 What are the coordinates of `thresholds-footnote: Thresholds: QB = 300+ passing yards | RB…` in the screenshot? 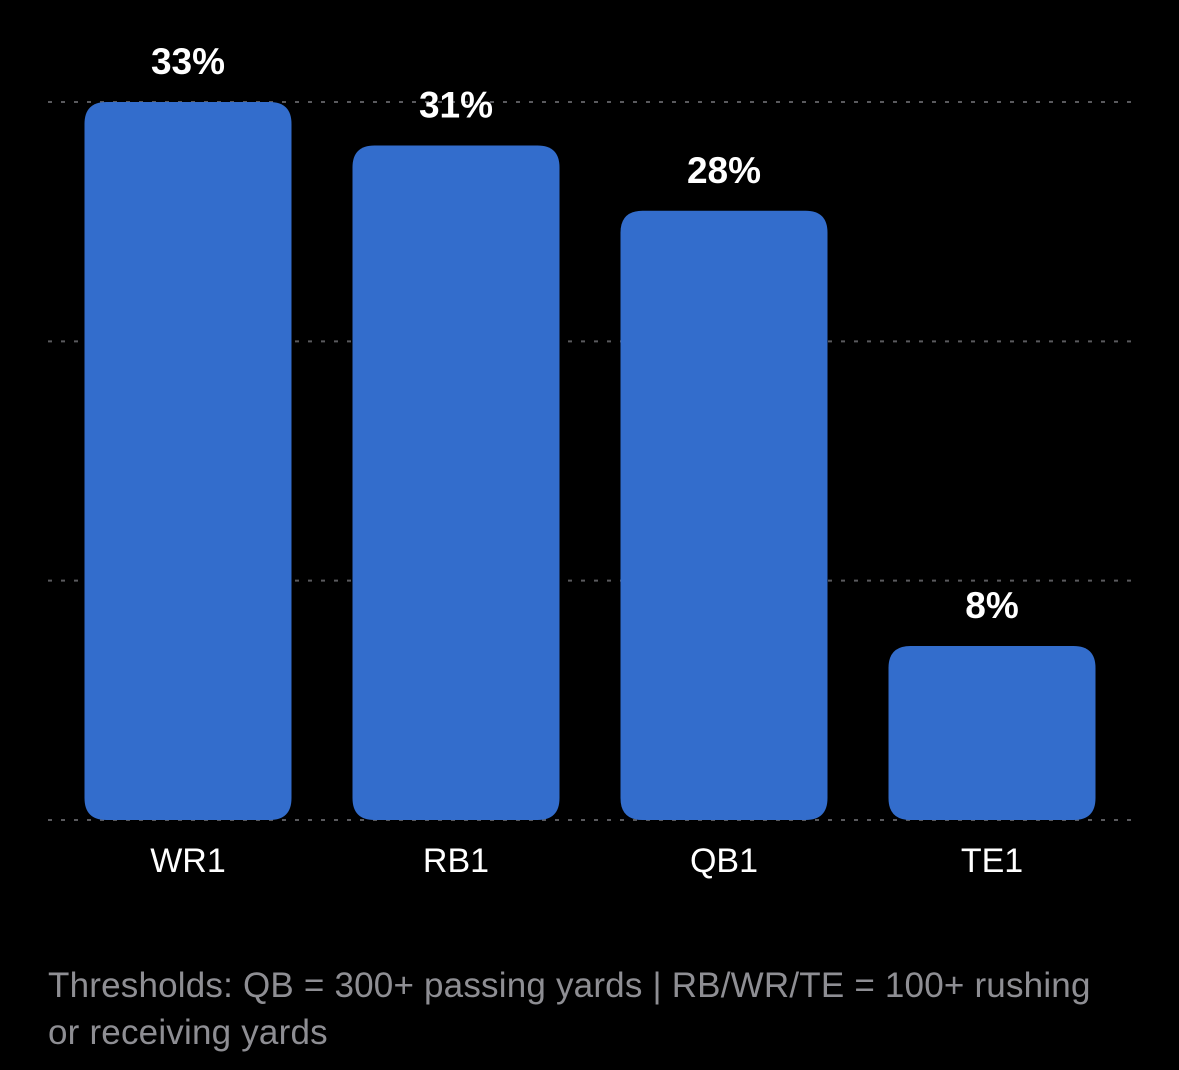 It's located at (569, 1009).